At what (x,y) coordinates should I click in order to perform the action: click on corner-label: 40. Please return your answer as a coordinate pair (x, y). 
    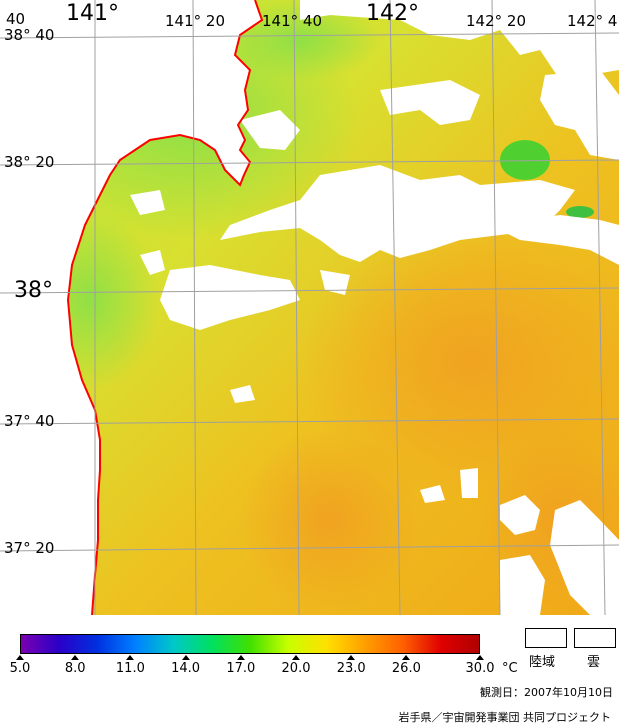
    Looking at the image, I should click on (16, 19).